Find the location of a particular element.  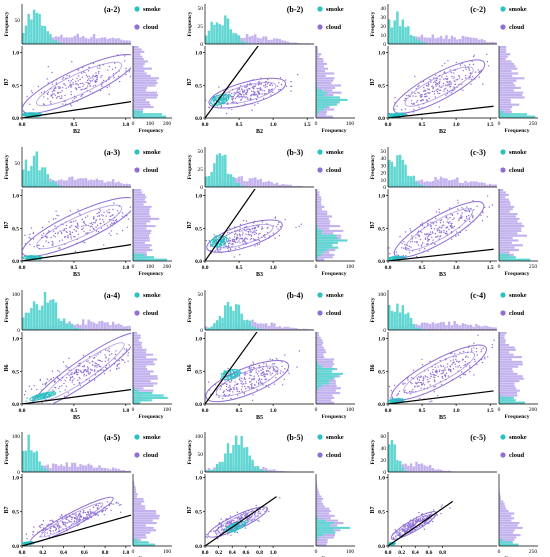

cloud-ellipse-inner is located at coordinates (439, 86).